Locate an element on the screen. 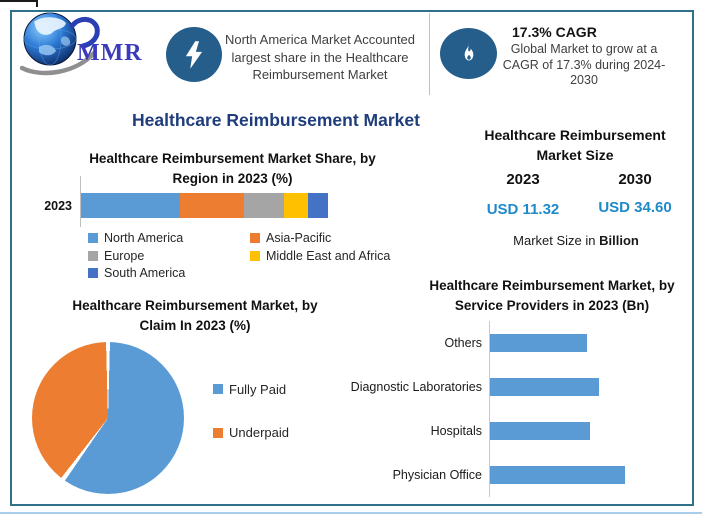 This screenshot has height=520, width=702. mmr-logo: MMR is located at coordinates (81, 44).